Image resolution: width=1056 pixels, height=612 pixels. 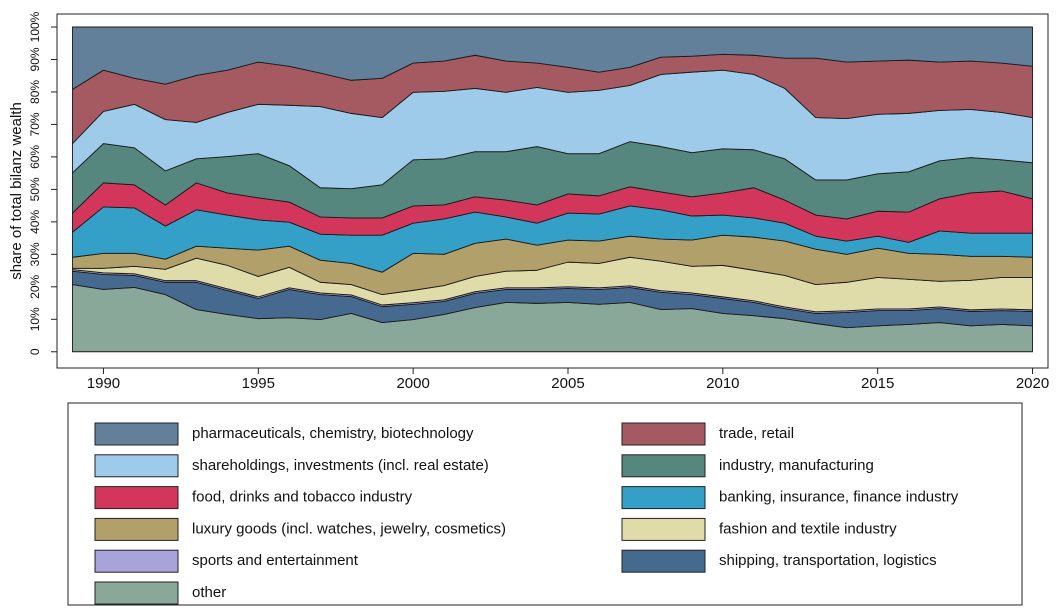 What do you see at coordinates (796, 465) in the screenshot?
I see `legend-label: industry, manufacturing` at bounding box center [796, 465].